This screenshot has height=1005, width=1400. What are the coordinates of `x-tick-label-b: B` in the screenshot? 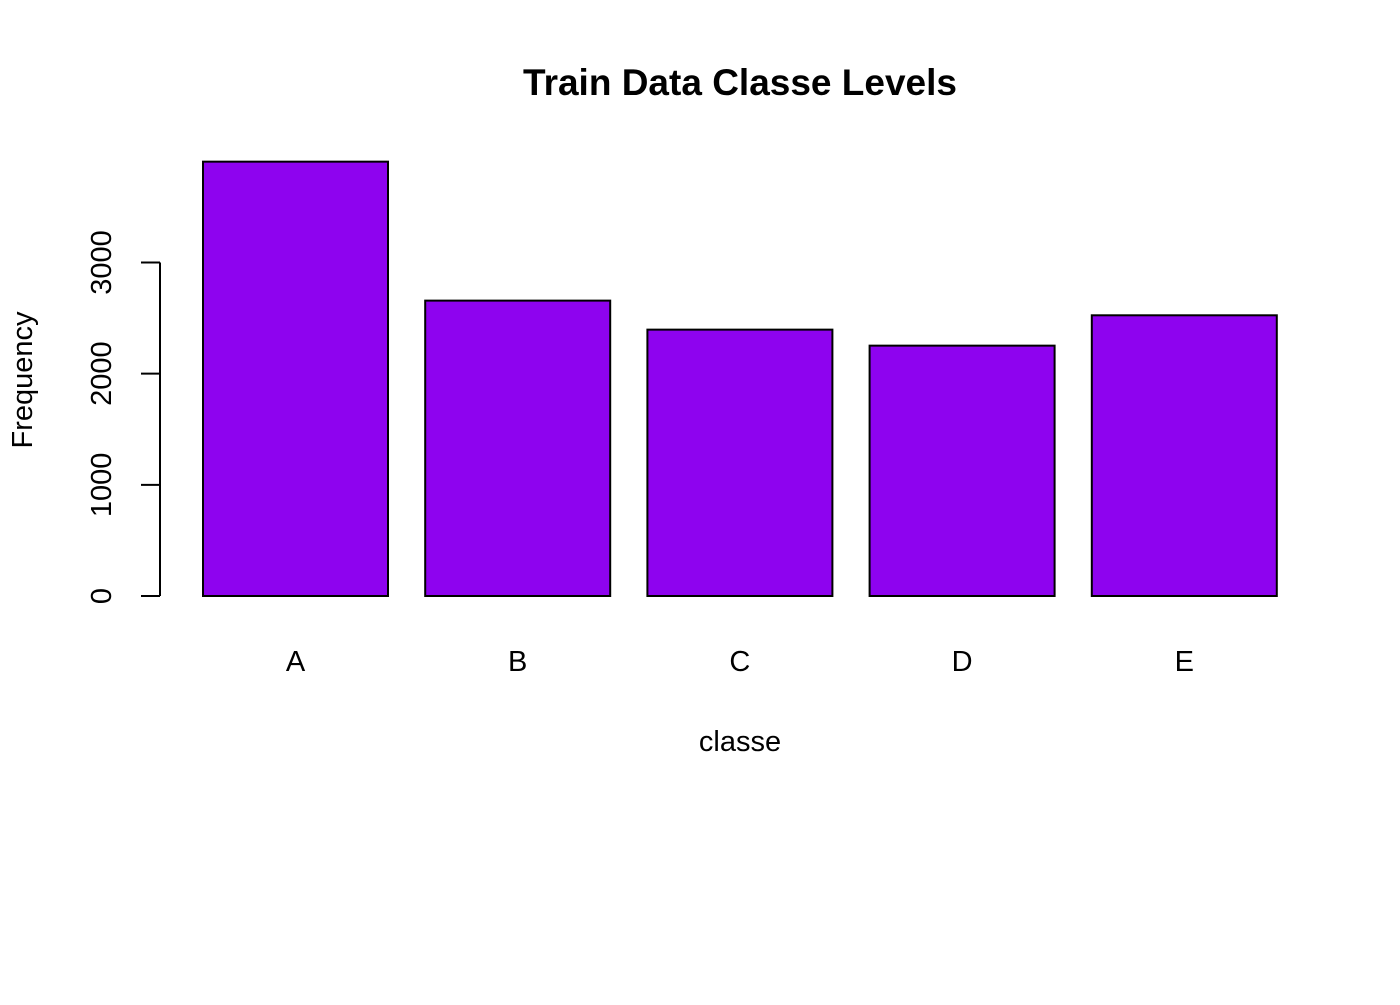 It's located at (517, 662).